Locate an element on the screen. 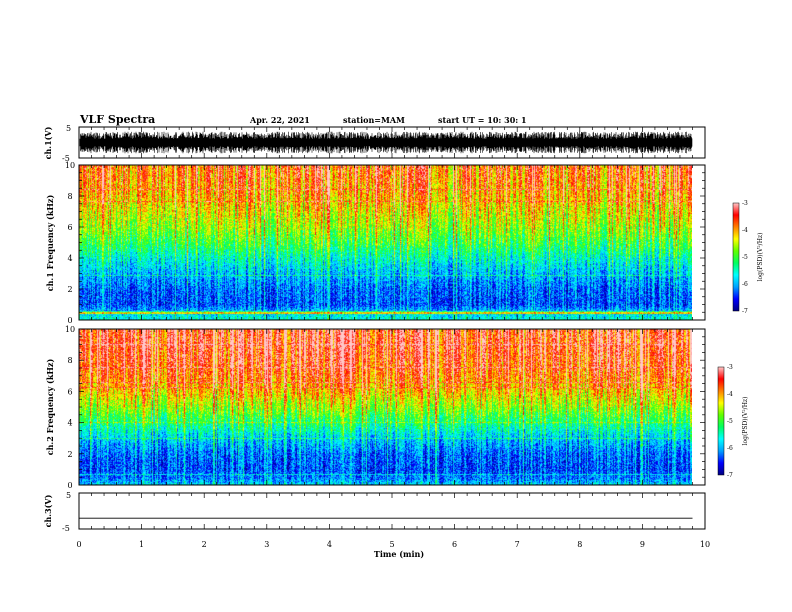 The image size is (792, 612). panel4-ticks is located at coordinates (392, 511).